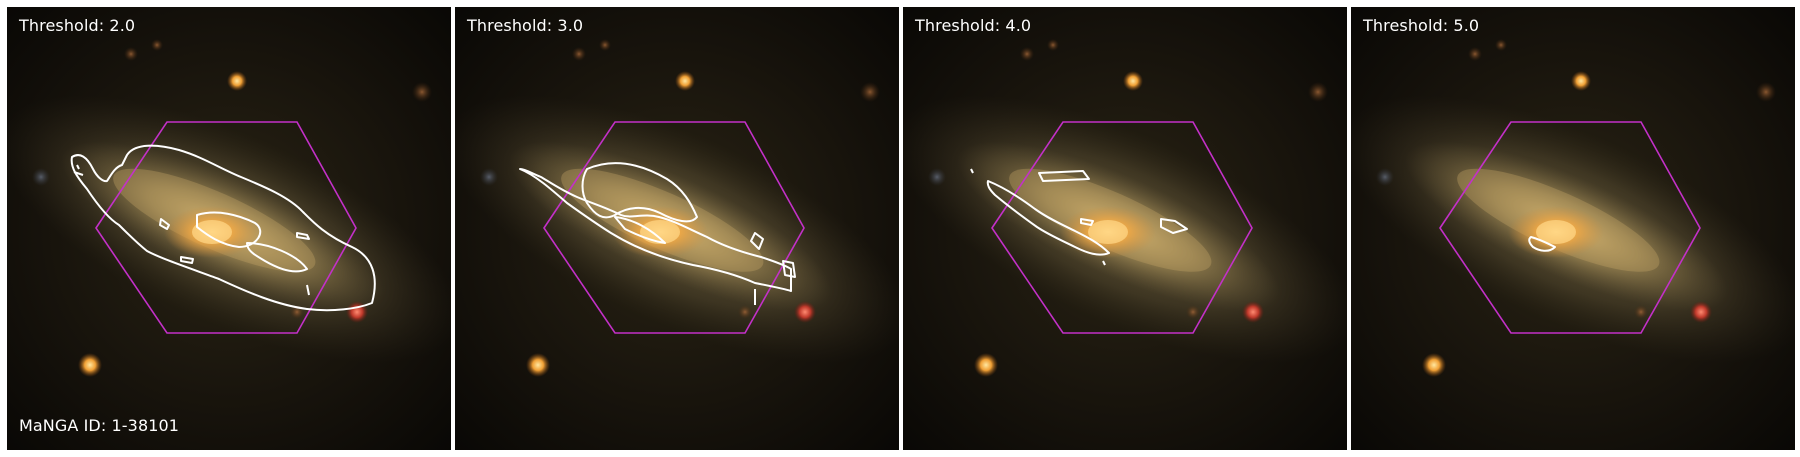 The width and height of the screenshot is (1800, 457). Describe the element at coordinates (525, 25) in the screenshot. I see `threshold-label: Threshold: 3.0` at that location.